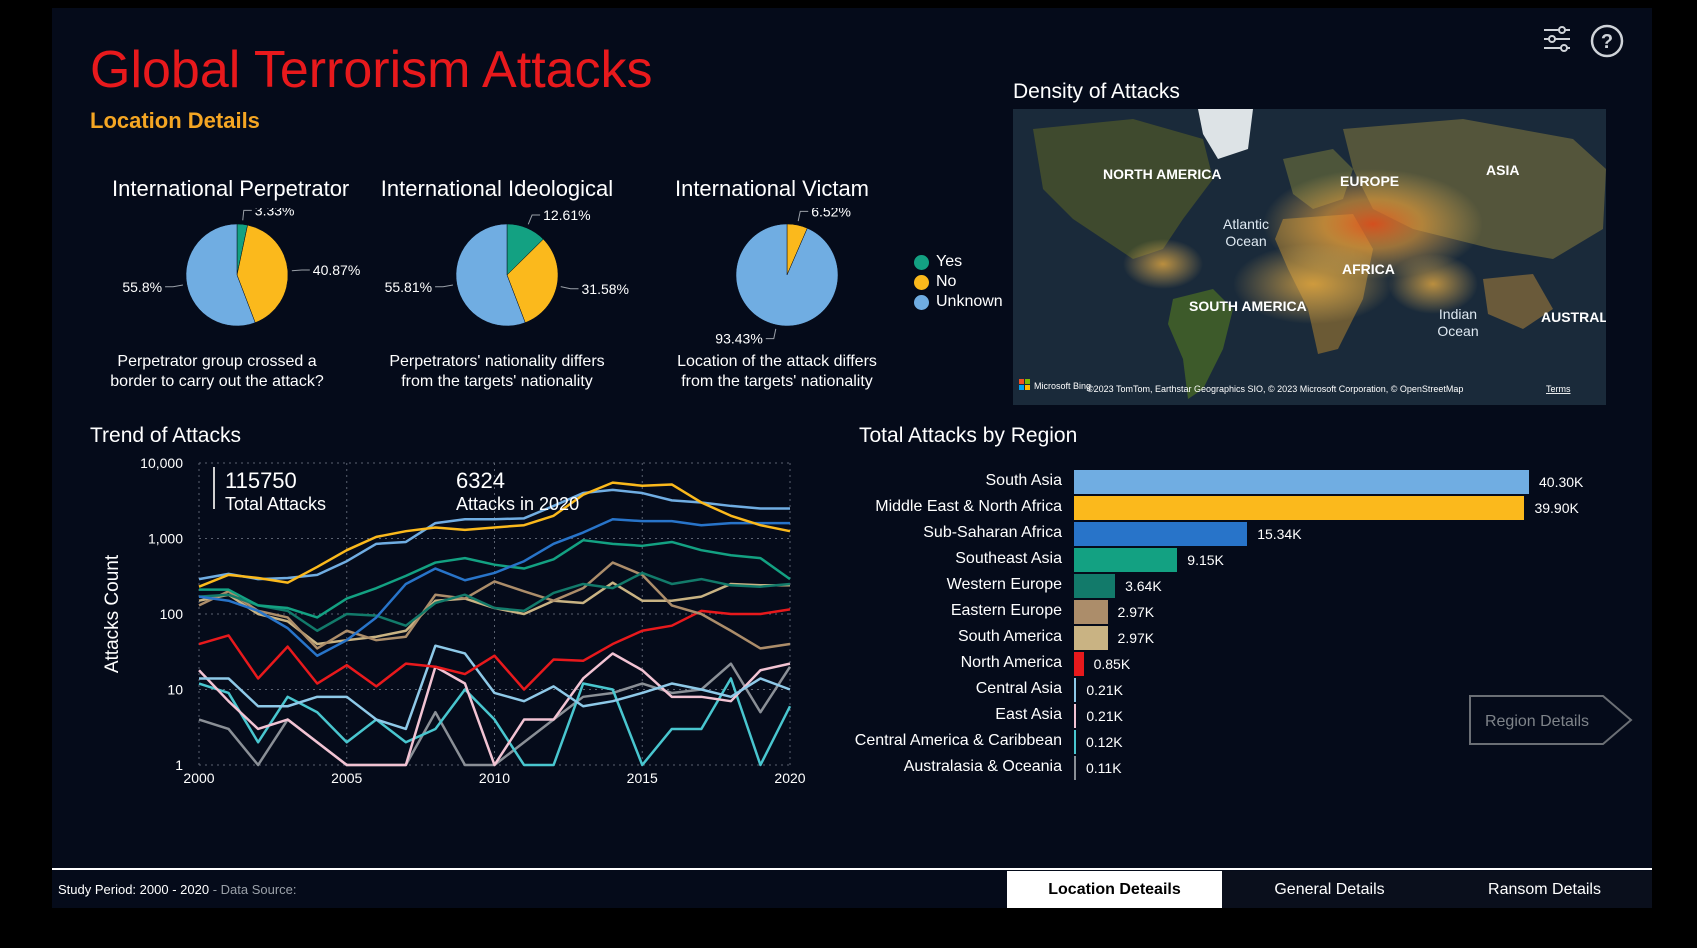 The width and height of the screenshot is (1697, 948). I want to click on series-line-eastern-europe, so click(494, 605).